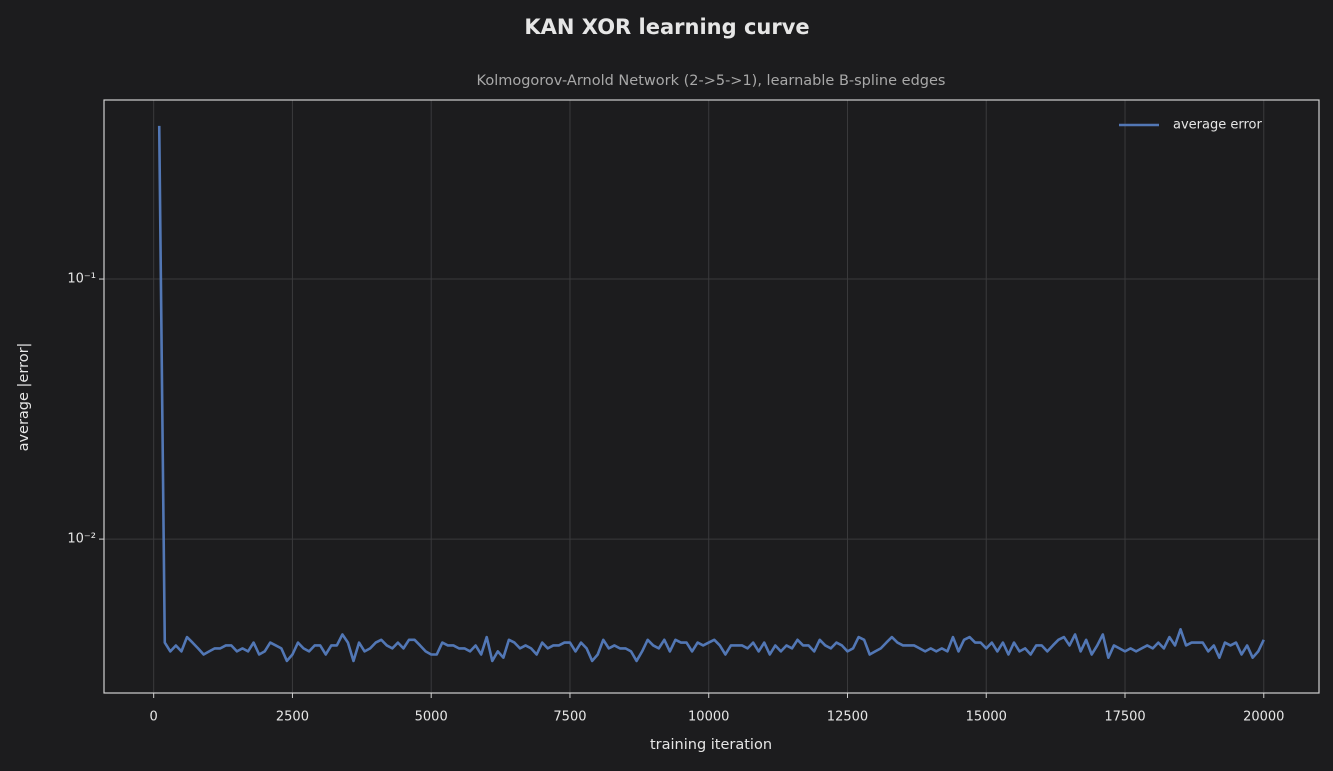  Describe the element at coordinates (1217, 125) in the screenshot. I see `legend-label: average error` at that location.